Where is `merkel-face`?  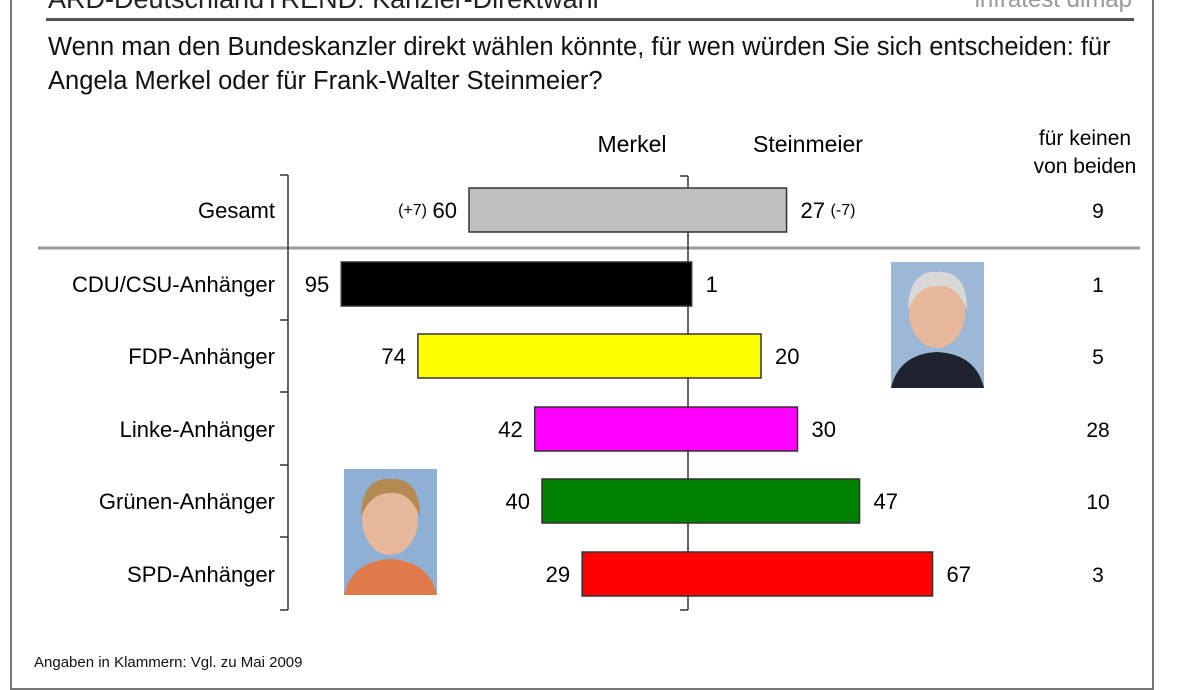 merkel-face is located at coordinates (390, 519).